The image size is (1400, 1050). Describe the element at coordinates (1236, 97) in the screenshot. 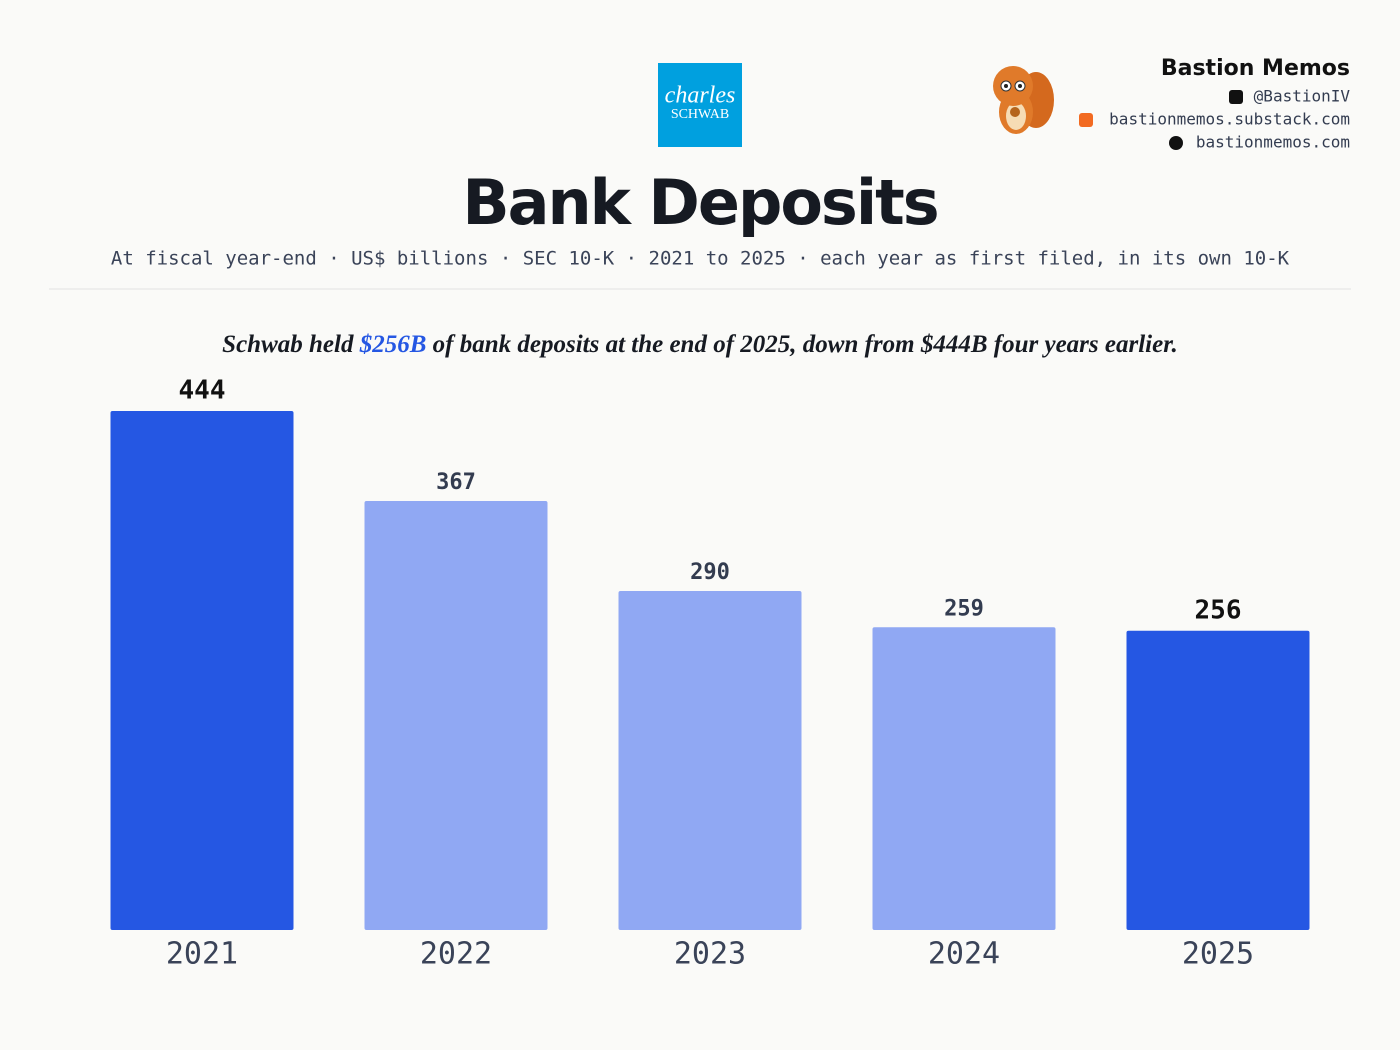

I see `x-icon` at that location.